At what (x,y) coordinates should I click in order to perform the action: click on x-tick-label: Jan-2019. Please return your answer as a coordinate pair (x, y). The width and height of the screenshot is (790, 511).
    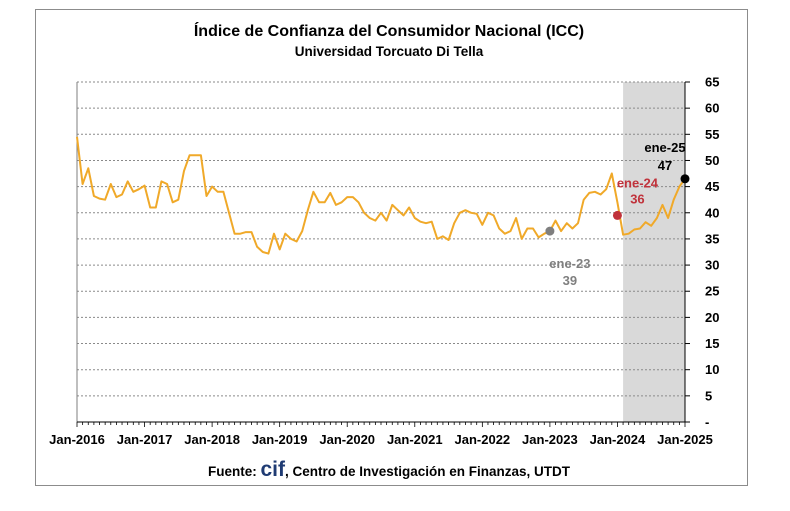
    Looking at the image, I should click on (280, 439).